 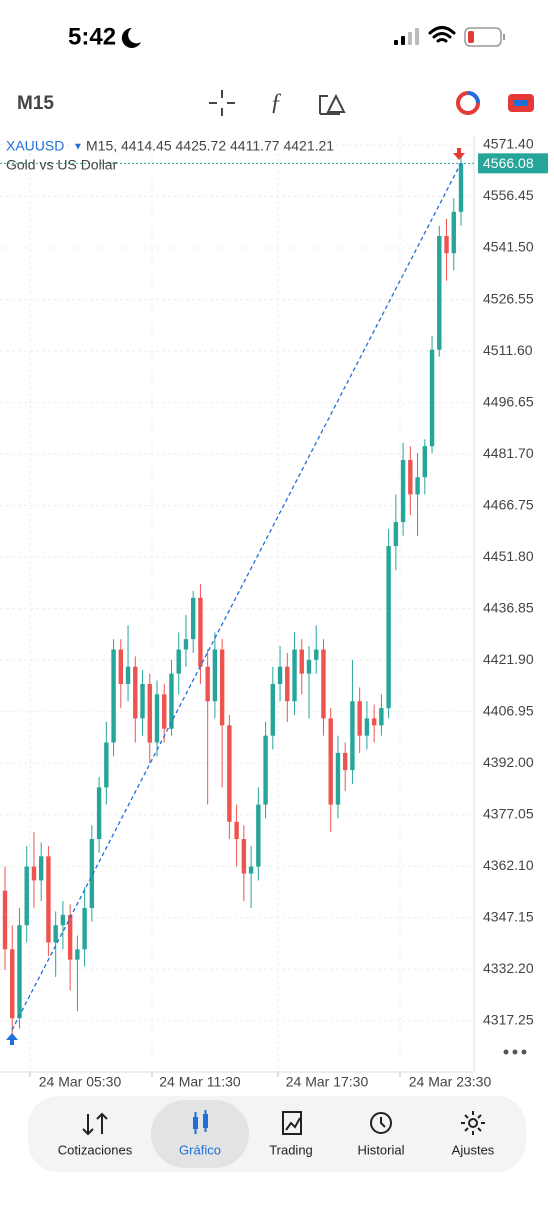 I want to click on timeframe: M15, so click(x=35, y=103).